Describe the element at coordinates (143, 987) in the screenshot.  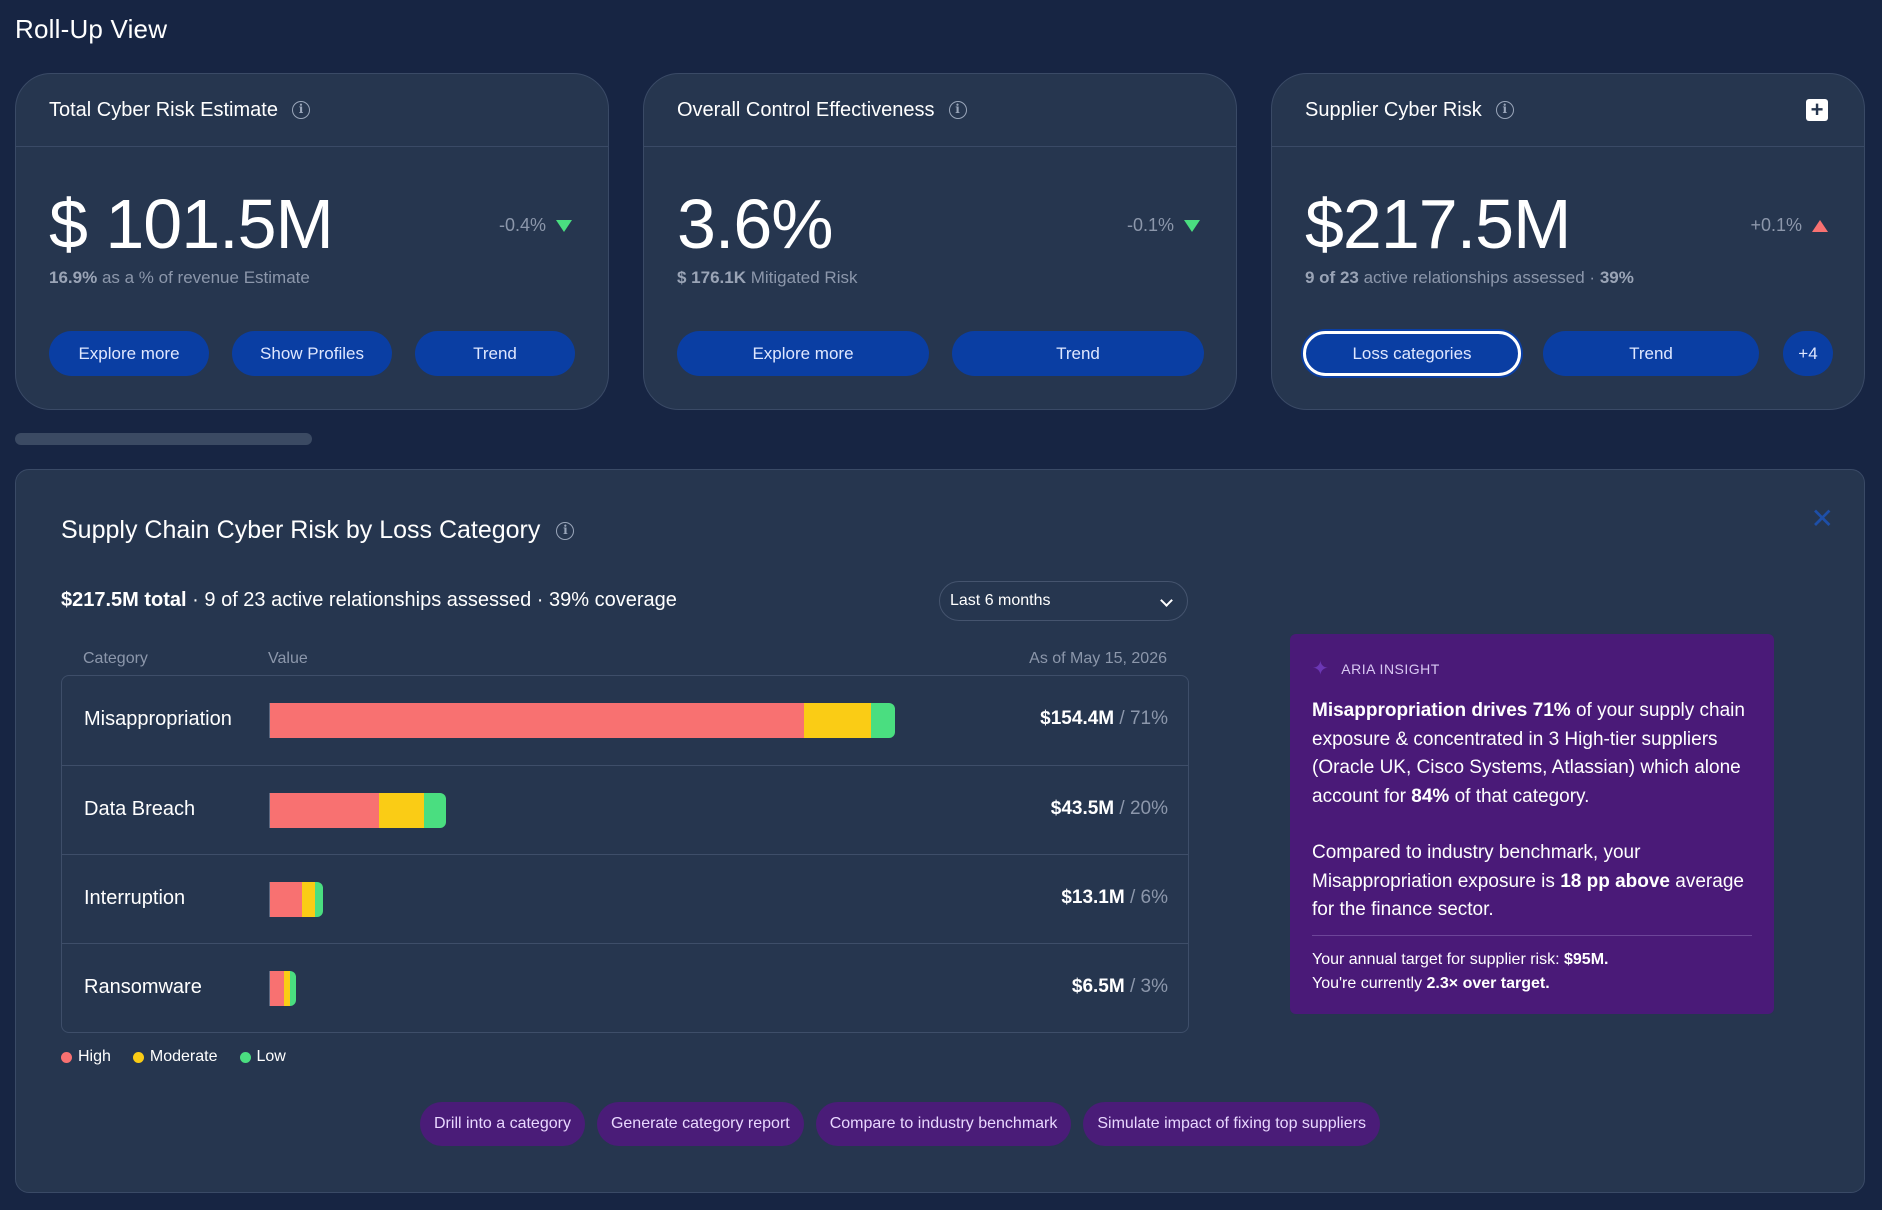
I see `category-label: Ransomware` at that location.